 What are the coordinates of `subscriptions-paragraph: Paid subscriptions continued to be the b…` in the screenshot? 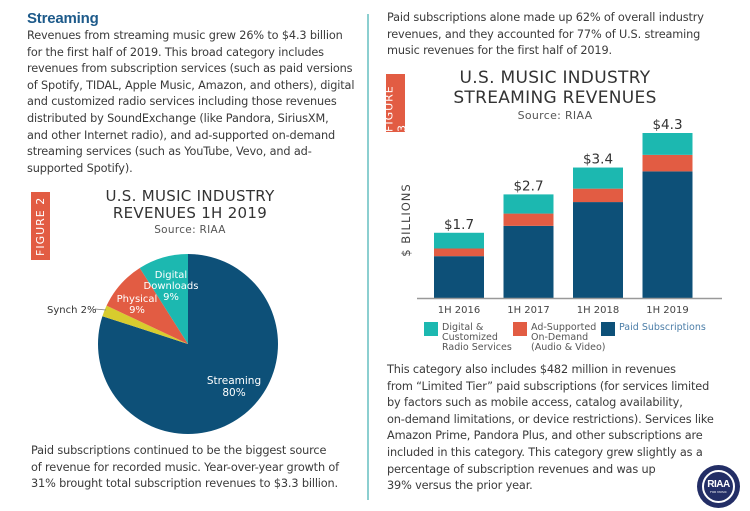 It's located at (196, 468).